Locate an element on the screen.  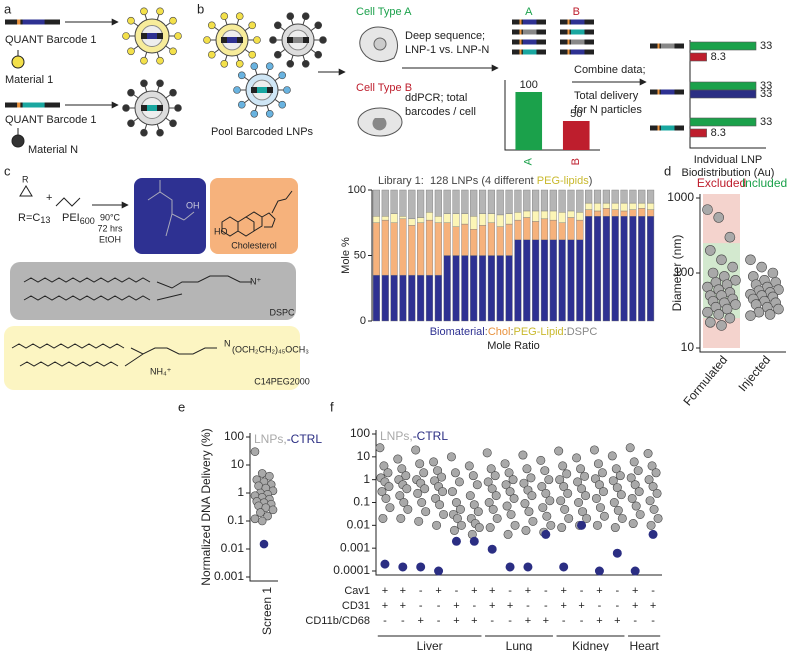
epoxide is located at coordinates (26, 191).